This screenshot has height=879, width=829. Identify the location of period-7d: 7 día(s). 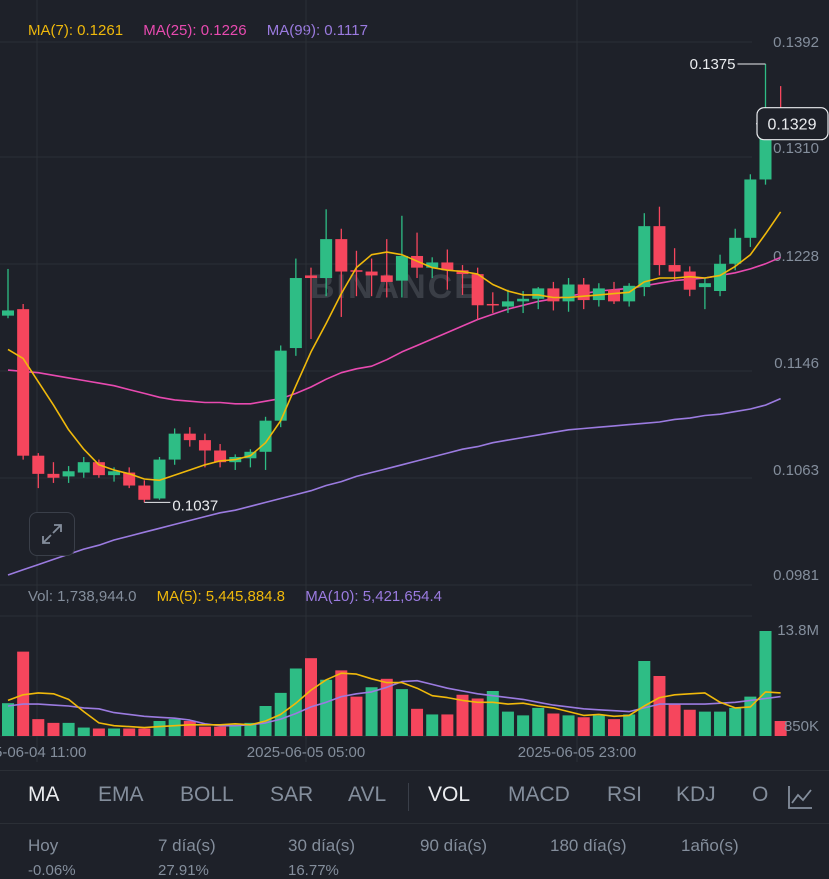
(187, 845).